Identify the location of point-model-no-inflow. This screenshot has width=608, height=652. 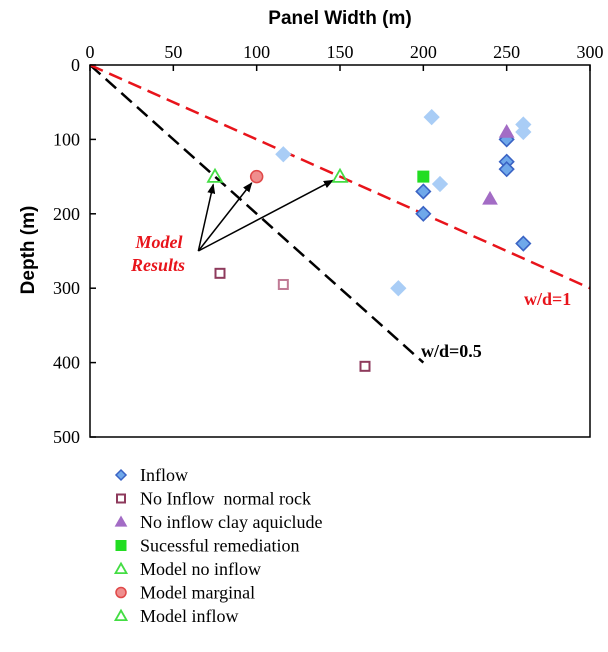
(215, 175).